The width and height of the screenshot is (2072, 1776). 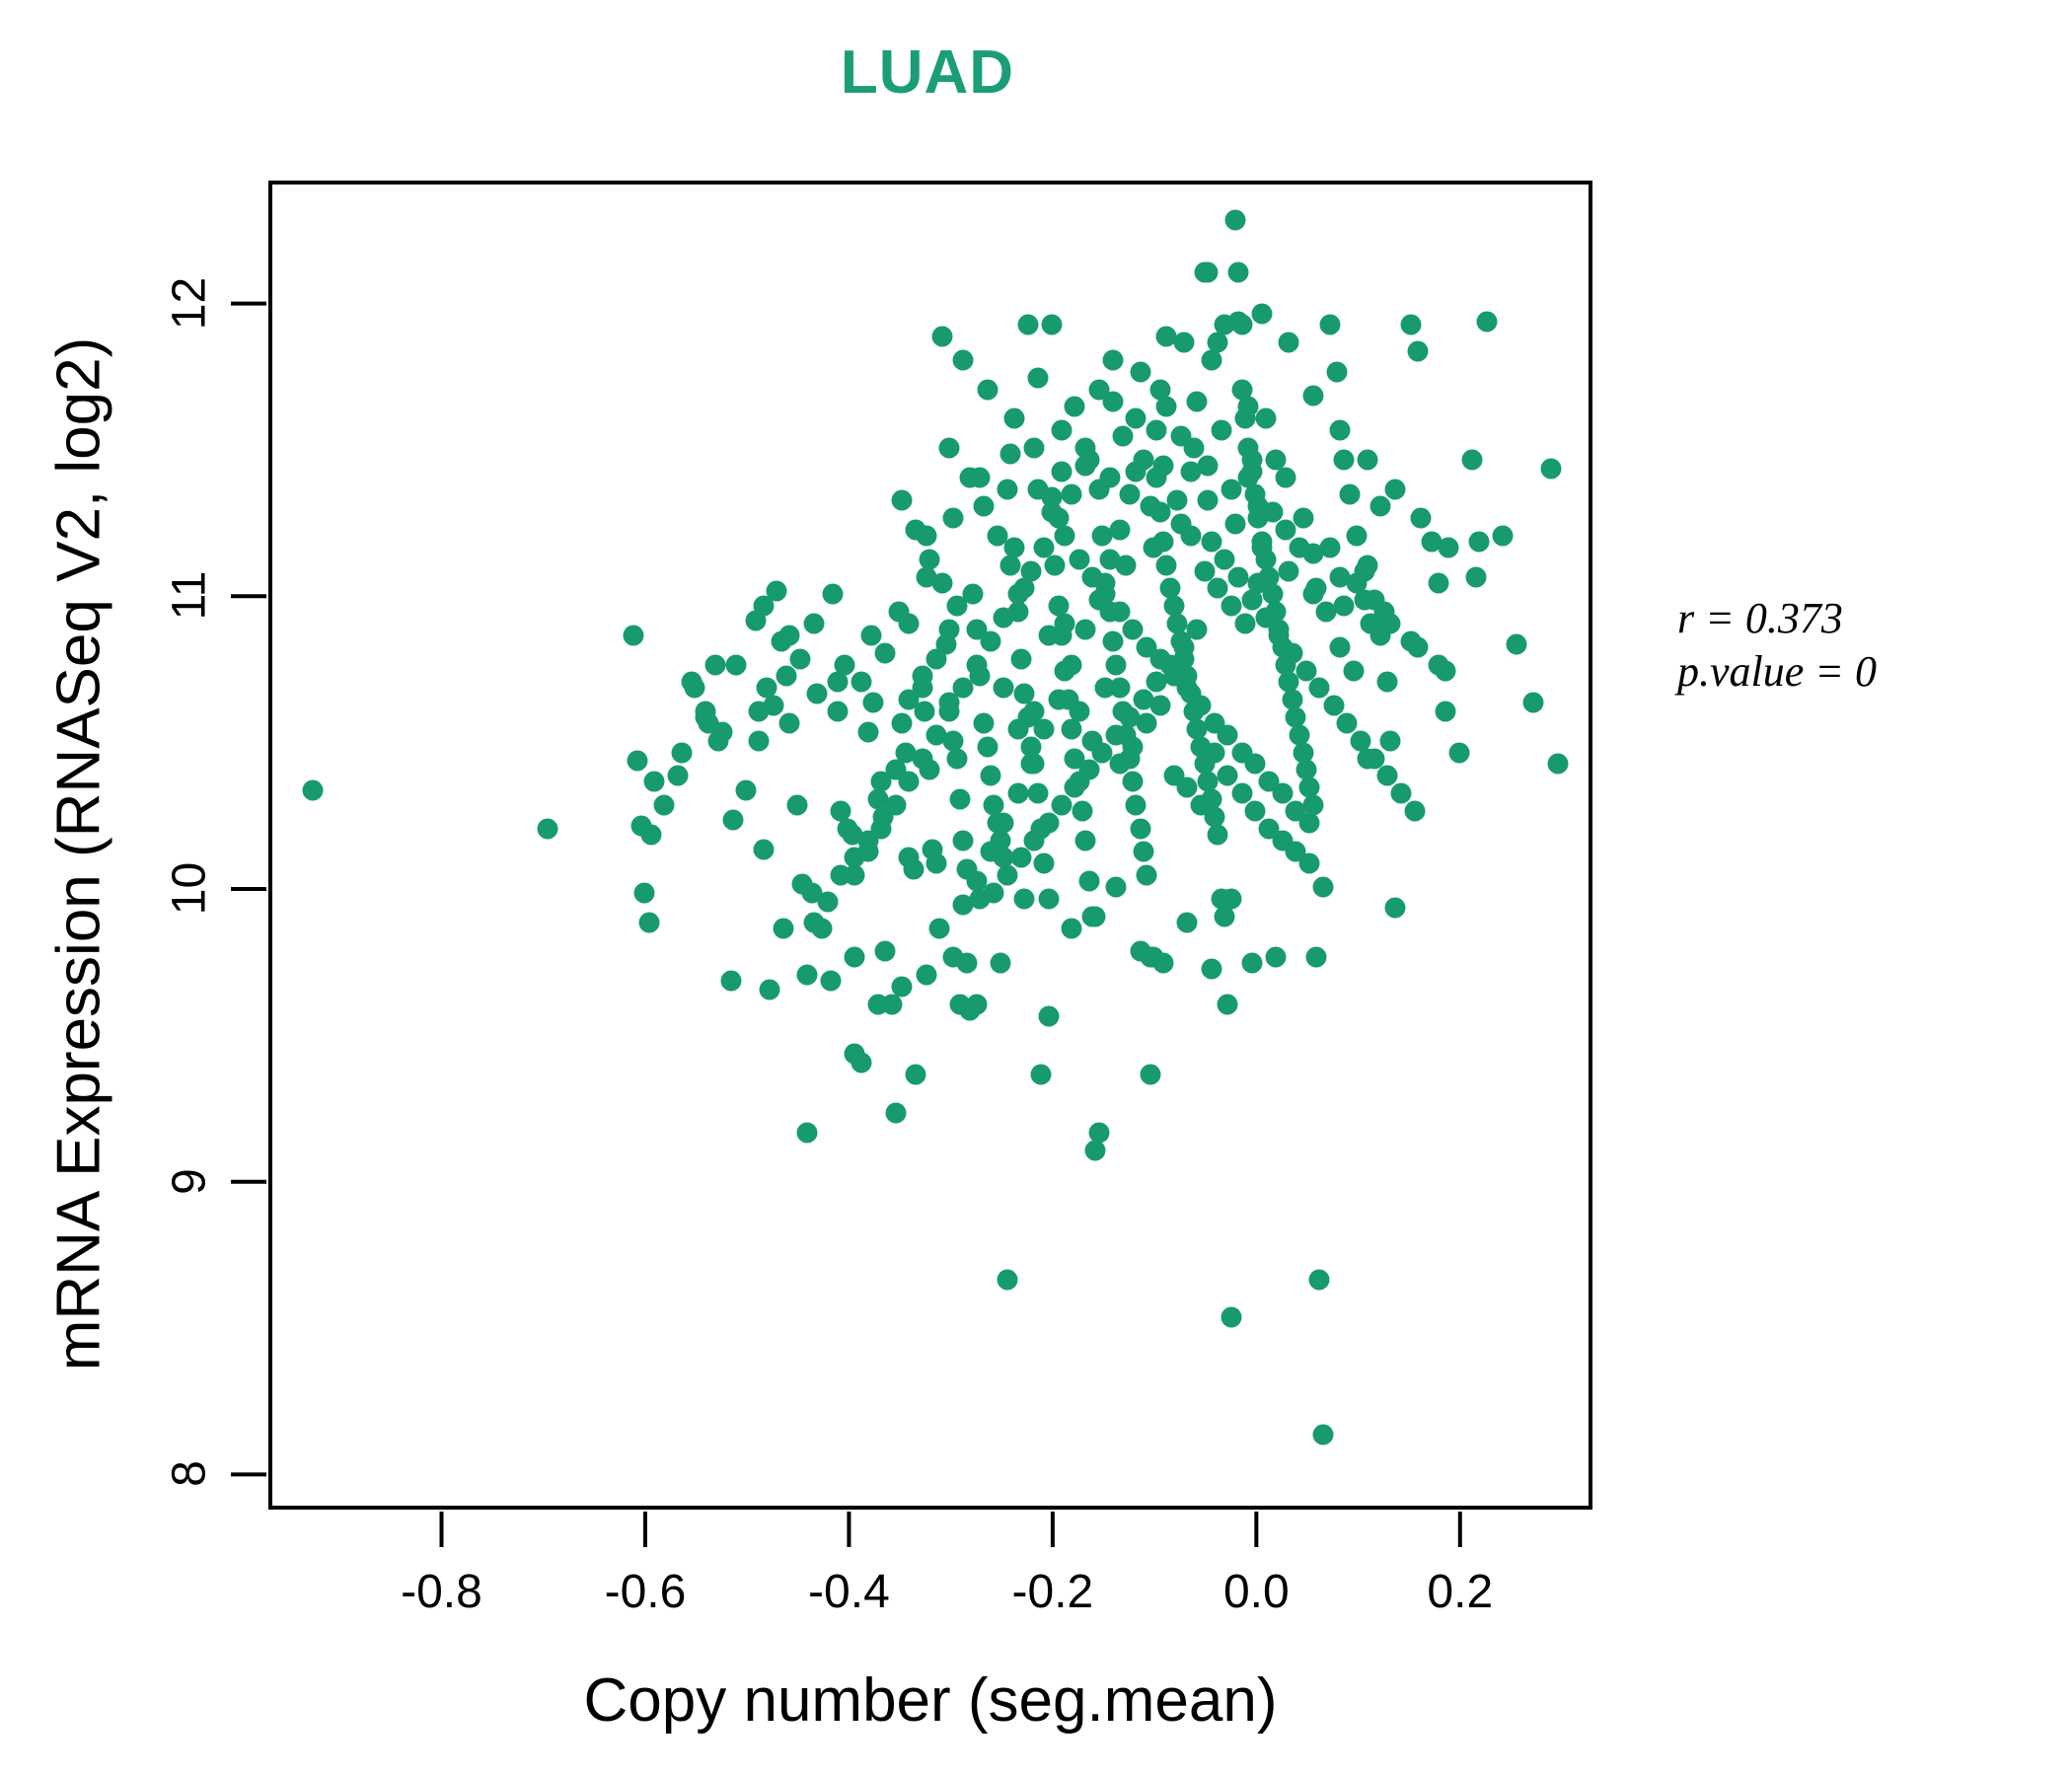 What do you see at coordinates (1053, 1592) in the screenshot?
I see `x-tick-label: -0.2` at bounding box center [1053, 1592].